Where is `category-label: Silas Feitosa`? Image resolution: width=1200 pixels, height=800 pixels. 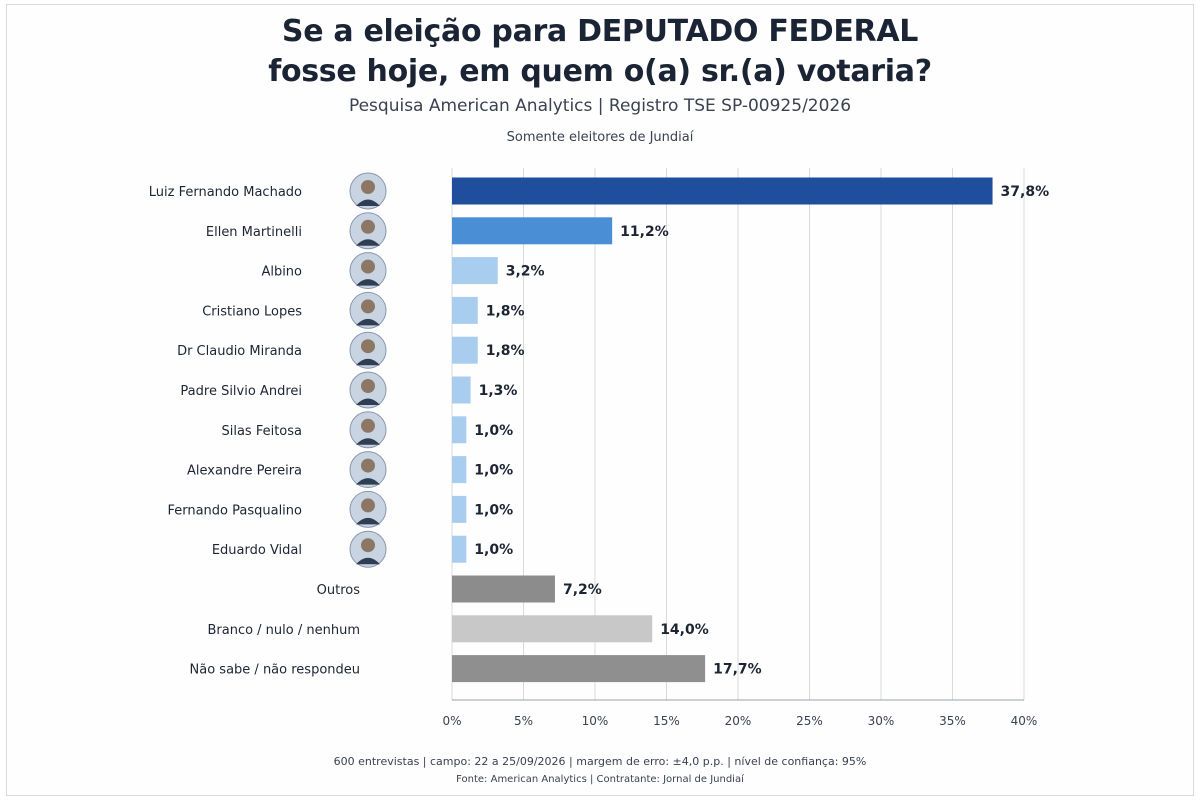 category-label: Silas Feitosa is located at coordinates (261, 431).